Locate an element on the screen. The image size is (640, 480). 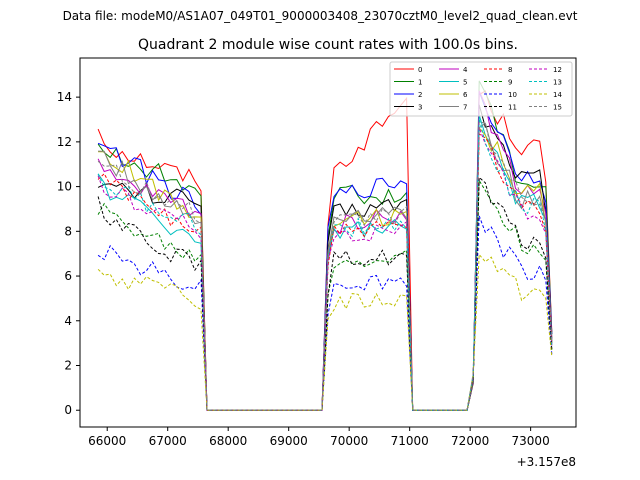
x-tick-label: 71000 is located at coordinates (410, 441).